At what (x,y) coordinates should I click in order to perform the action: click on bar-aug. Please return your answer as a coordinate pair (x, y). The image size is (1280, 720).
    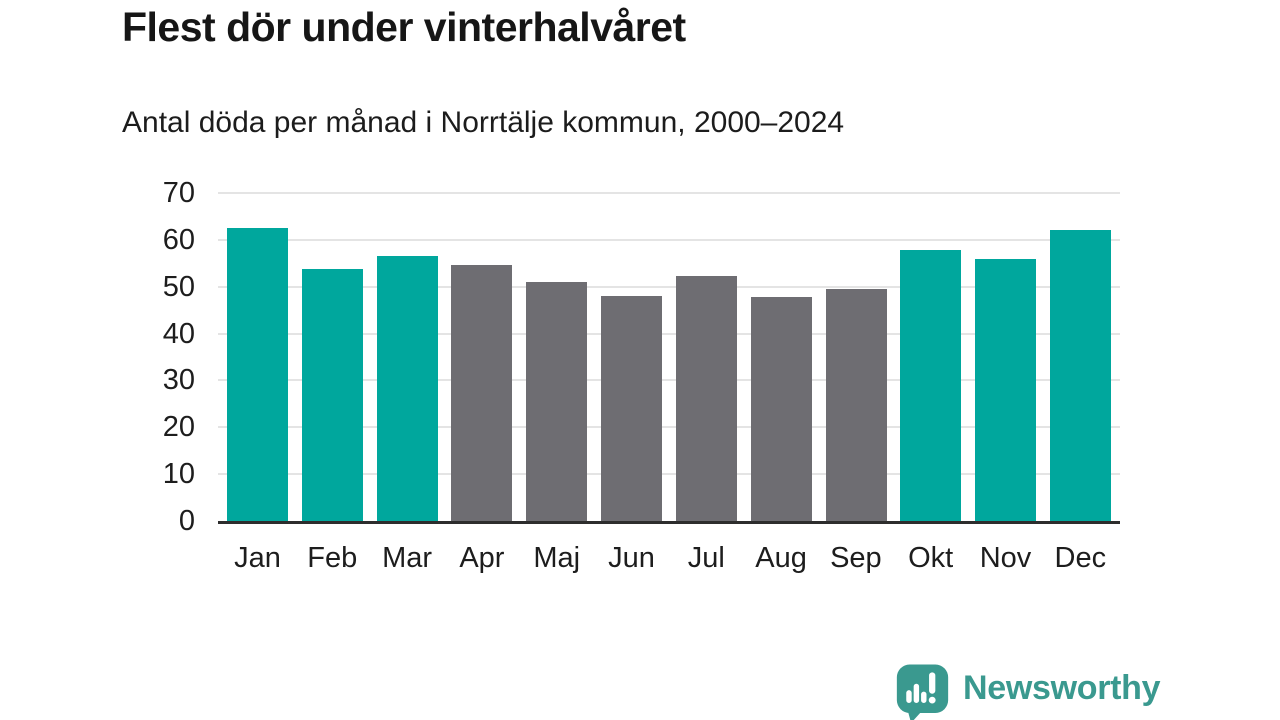
    Looking at the image, I should click on (781, 409).